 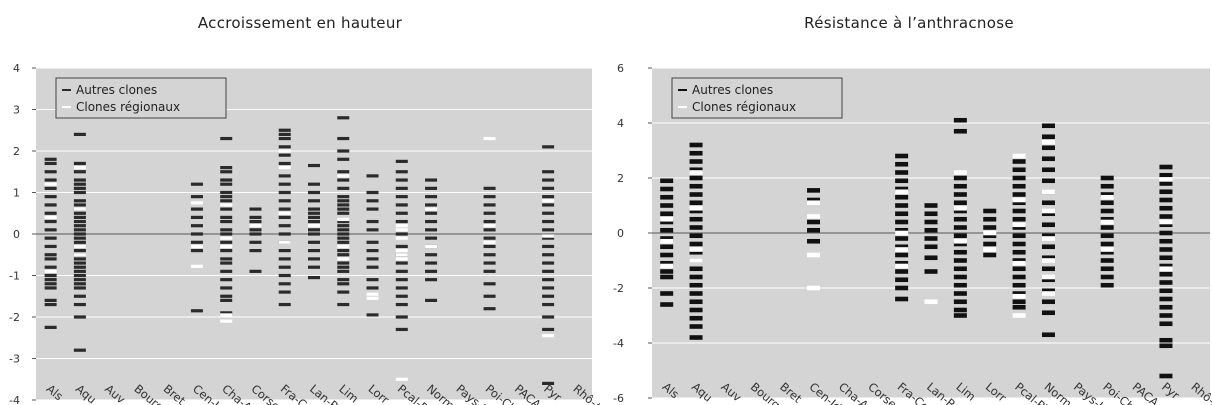 I want to click on y-tick-label: -2, so click(x=14, y=317).